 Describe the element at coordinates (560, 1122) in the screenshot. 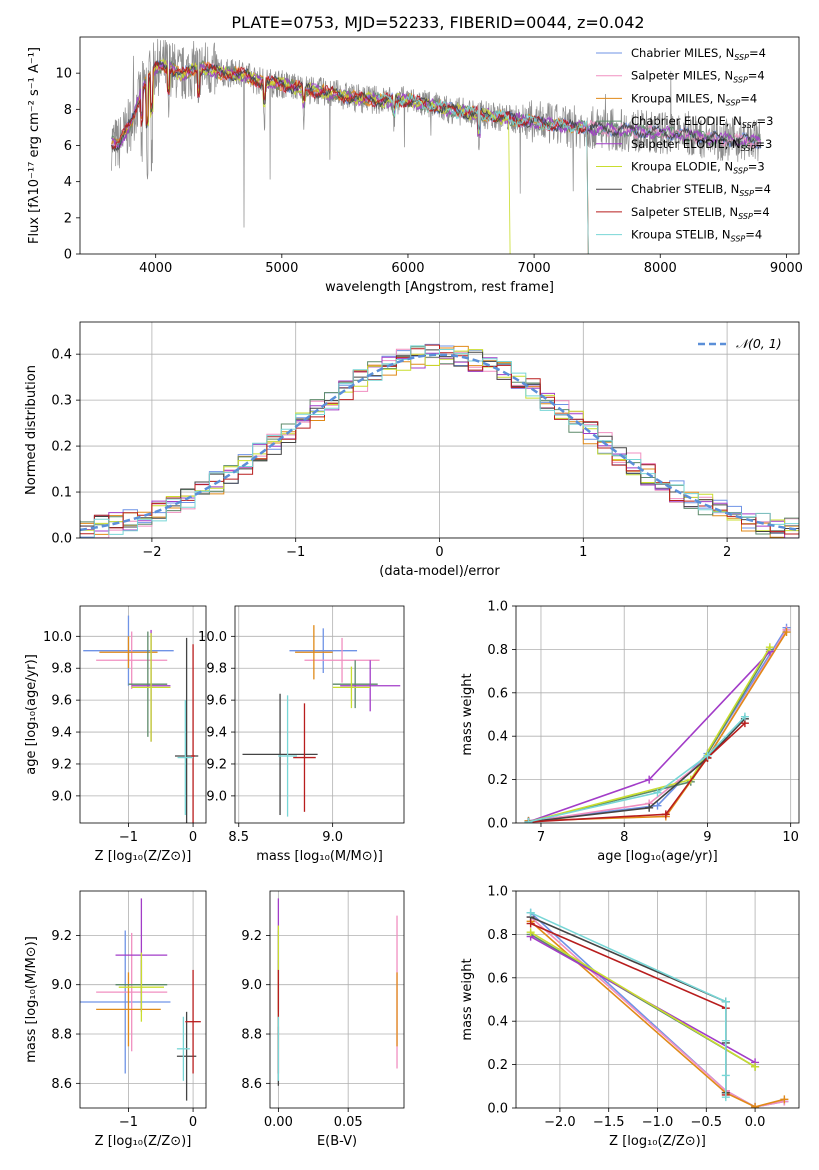

I see `x-tick-label: −2.0` at that location.